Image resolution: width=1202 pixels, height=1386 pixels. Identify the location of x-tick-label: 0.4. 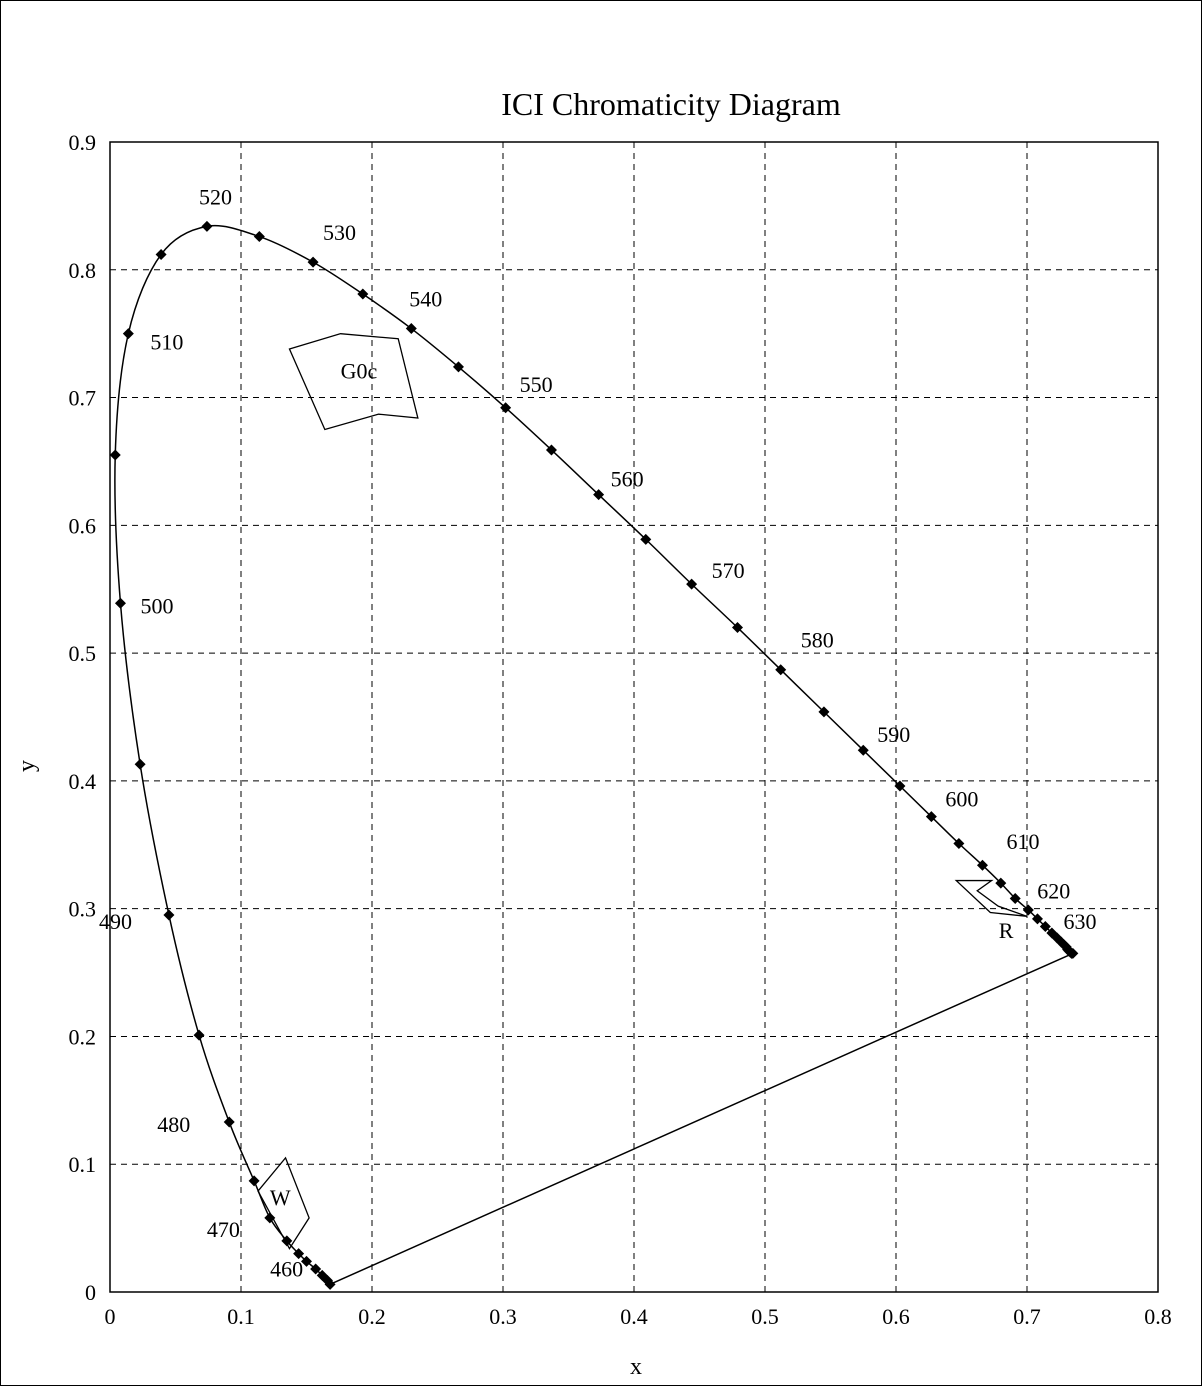
(634, 1316).